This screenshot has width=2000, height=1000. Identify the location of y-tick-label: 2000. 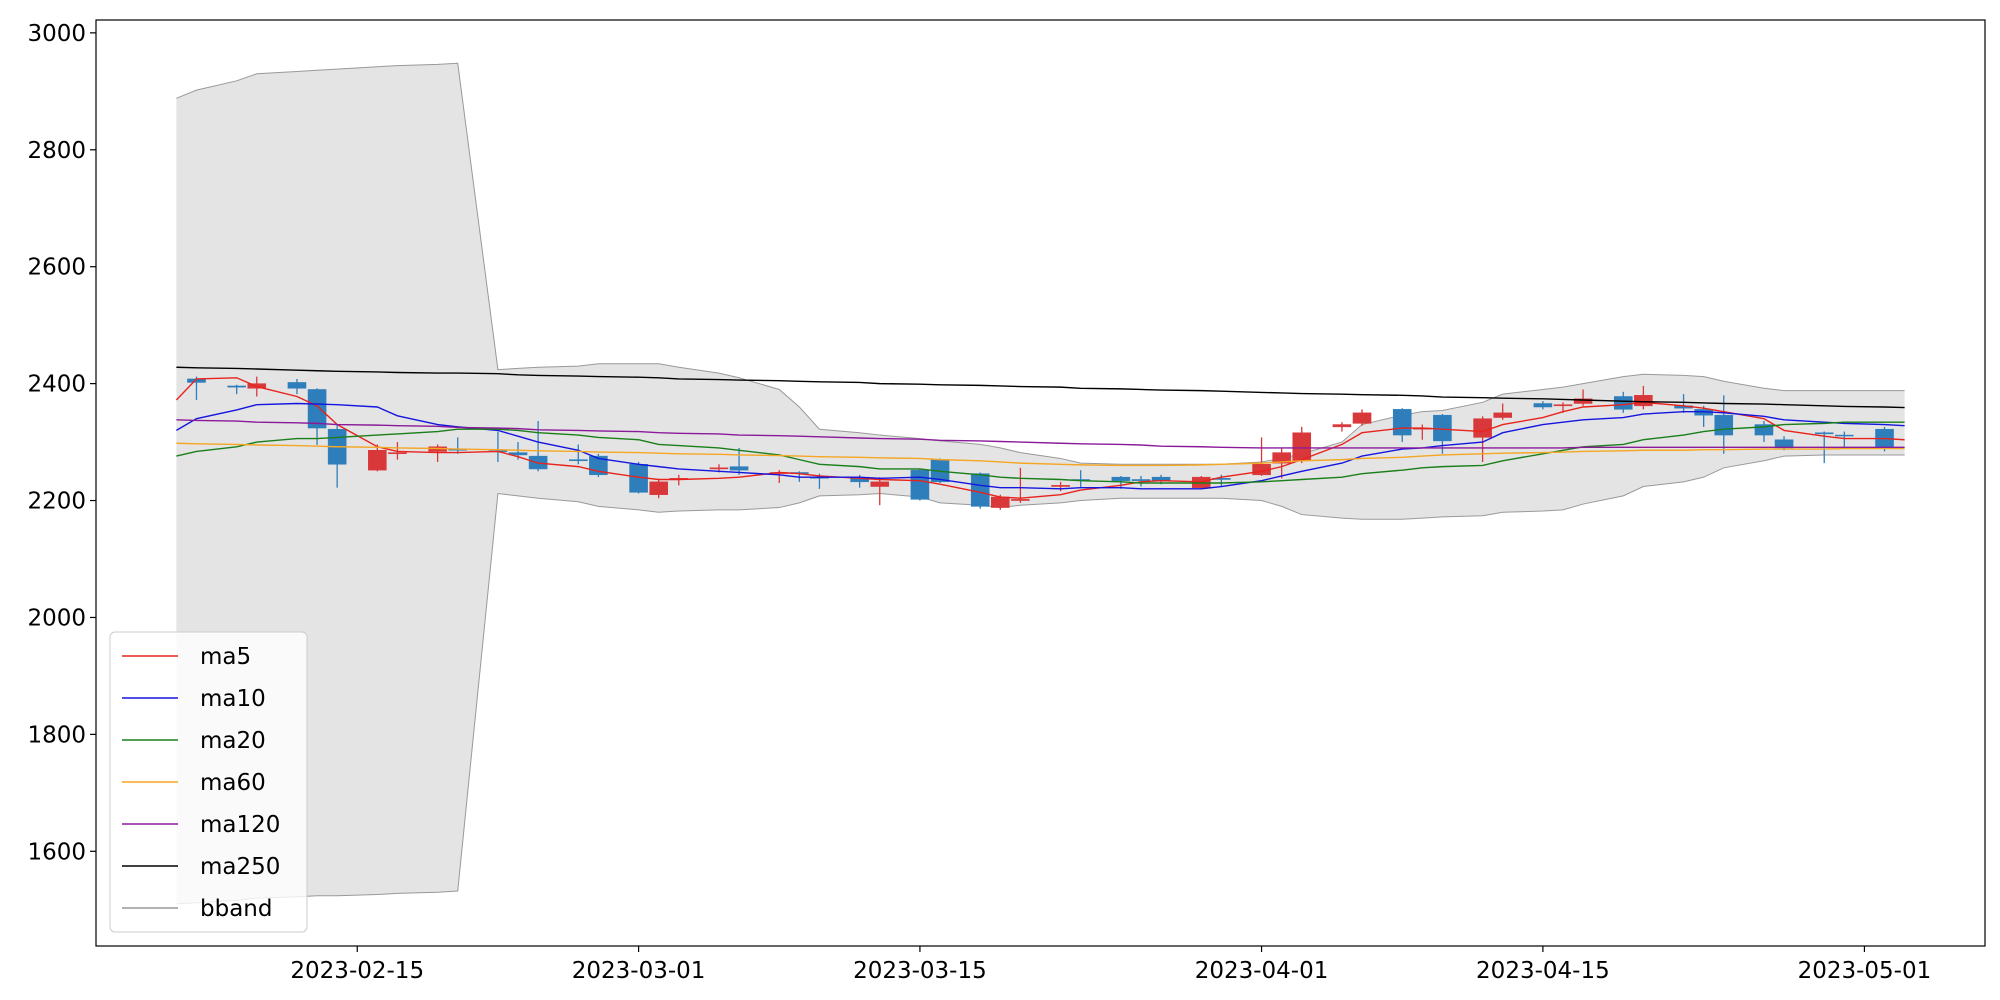
(56, 618).